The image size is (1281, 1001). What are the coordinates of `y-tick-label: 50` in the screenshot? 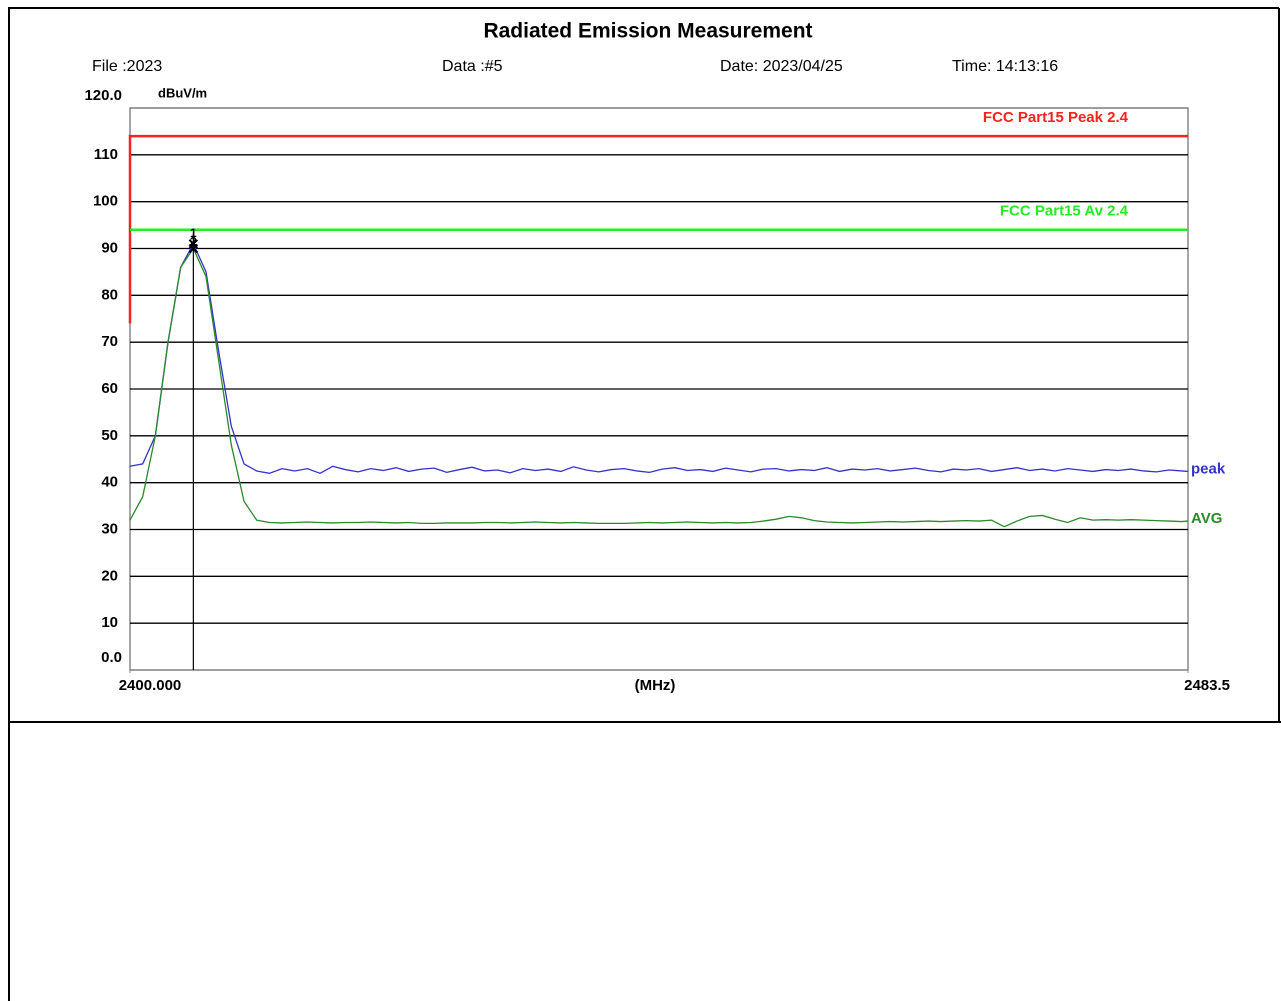 It's located at (109, 435).